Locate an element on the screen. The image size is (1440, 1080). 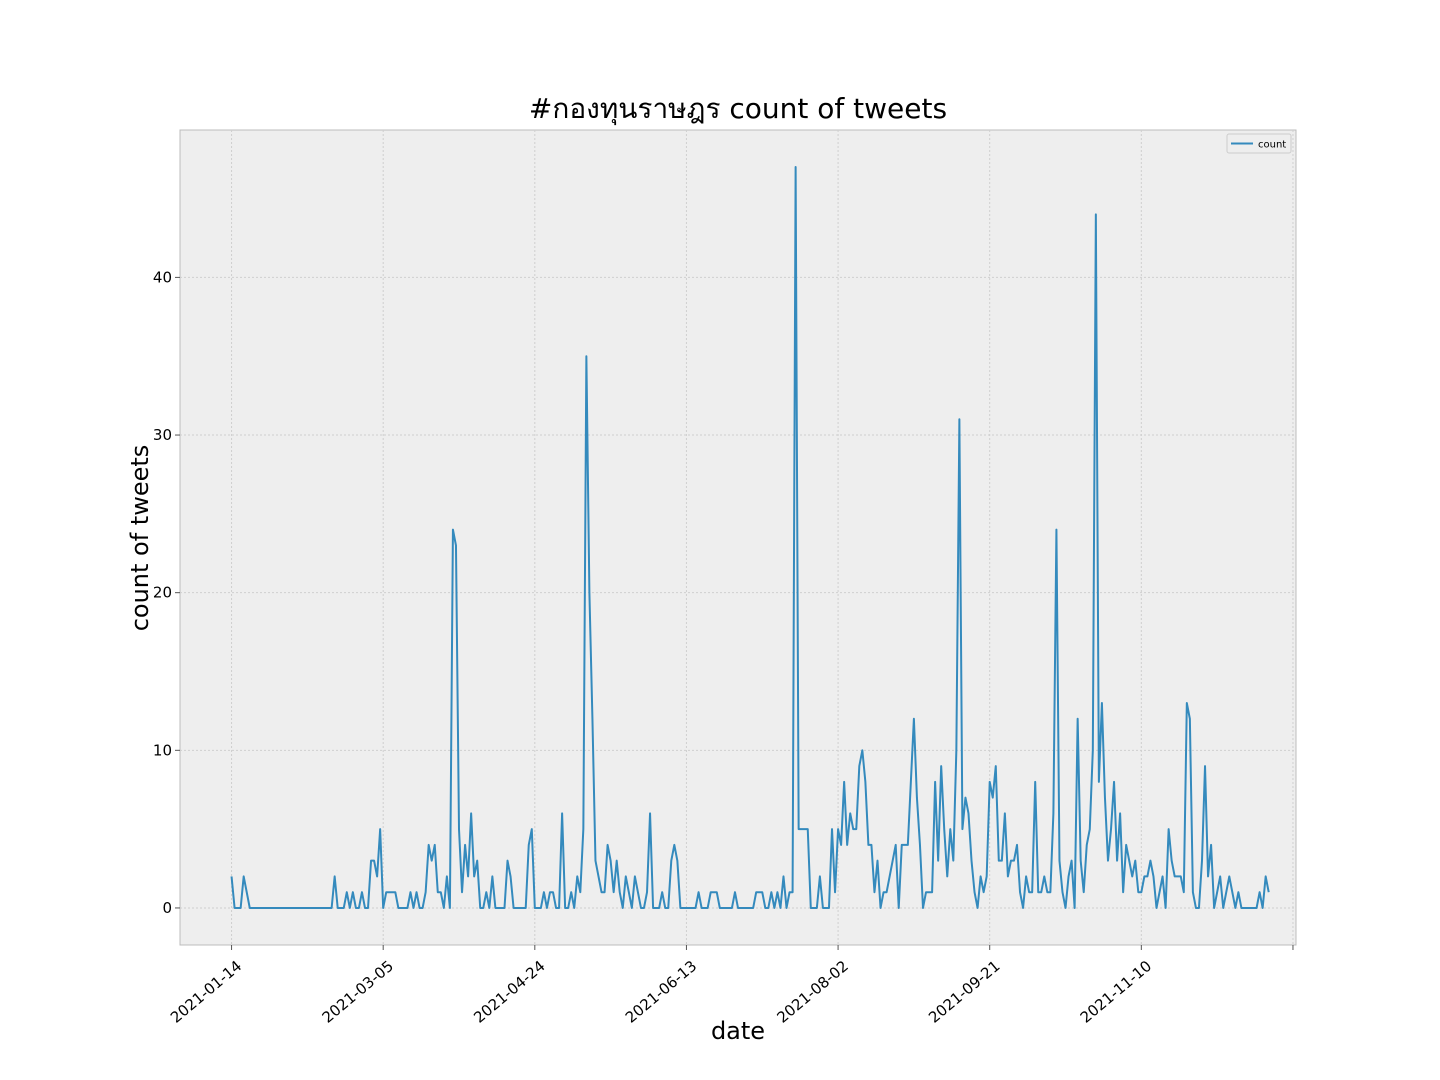
y-tick-label: 10 is located at coordinates (162, 750).